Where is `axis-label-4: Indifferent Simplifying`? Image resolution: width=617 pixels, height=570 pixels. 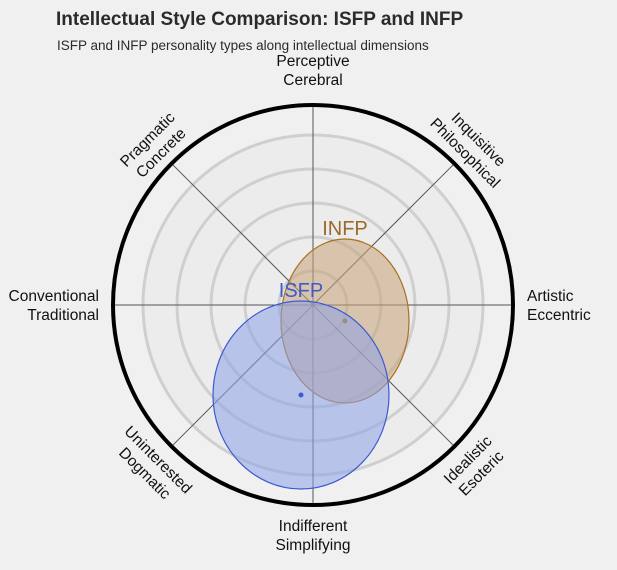 axis-label-4: Indifferent Simplifying is located at coordinates (313, 536).